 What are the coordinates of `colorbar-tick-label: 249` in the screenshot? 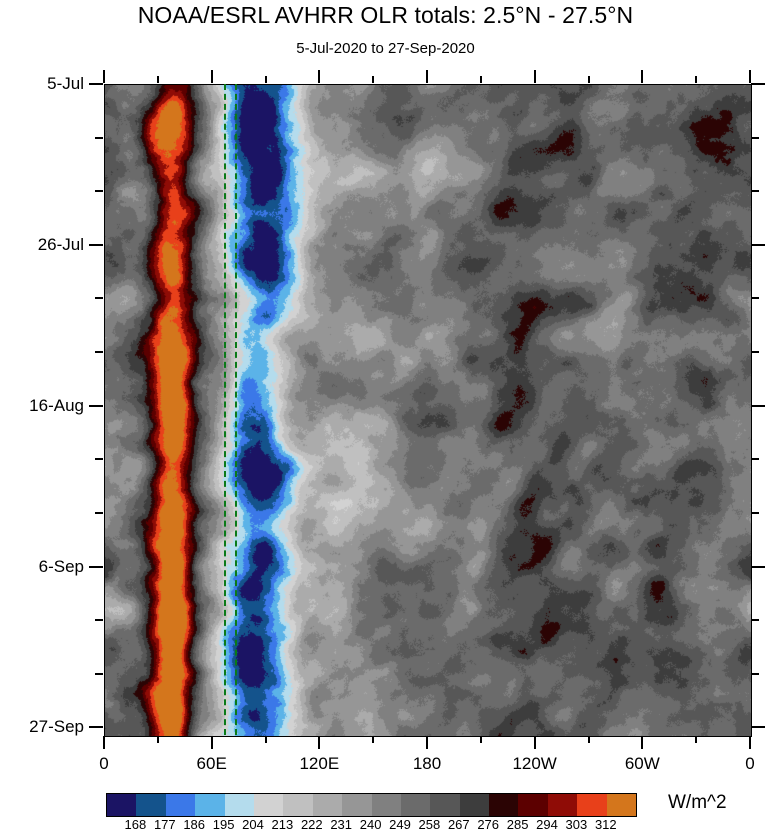 It's located at (400, 824).